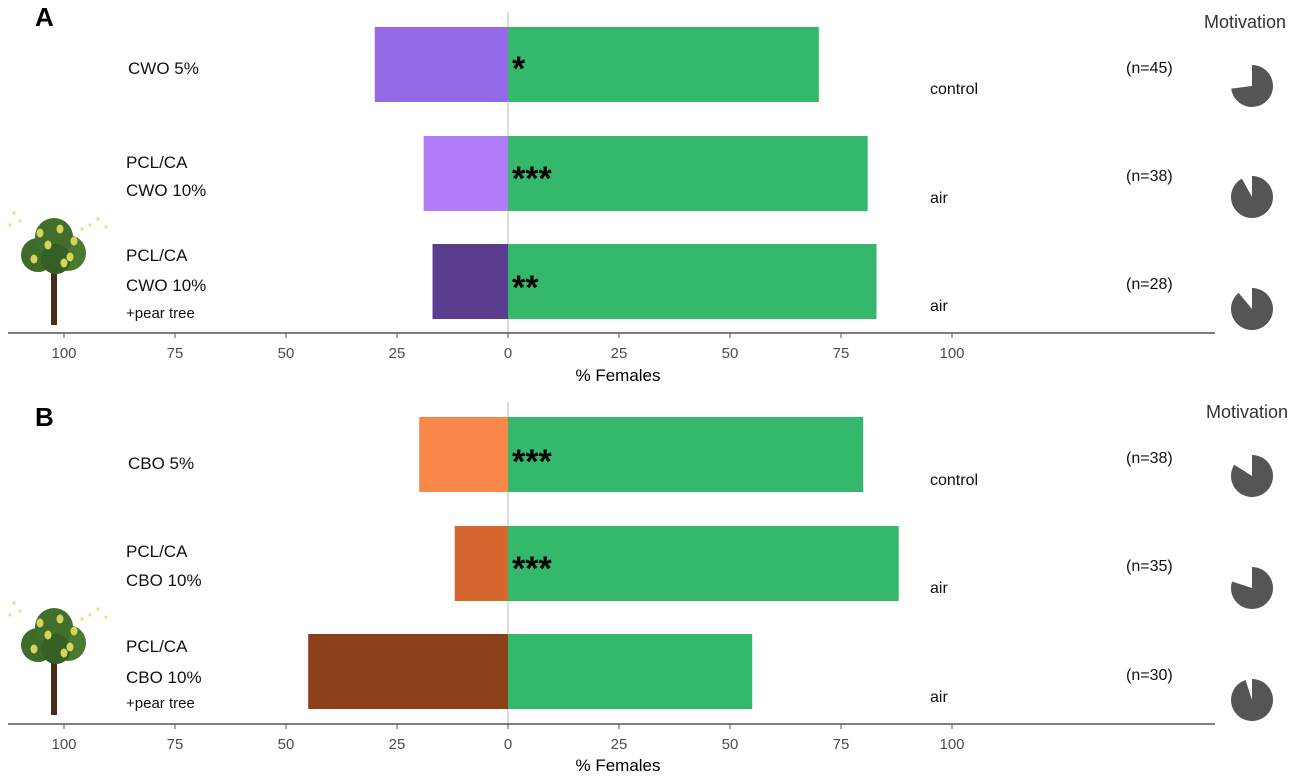 Image resolution: width=1299 pixels, height=783 pixels. What do you see at coordinates (163, 68) in the screenshot?
I see `treatment-label: CWO 5%` at bounding box center [163, 68].